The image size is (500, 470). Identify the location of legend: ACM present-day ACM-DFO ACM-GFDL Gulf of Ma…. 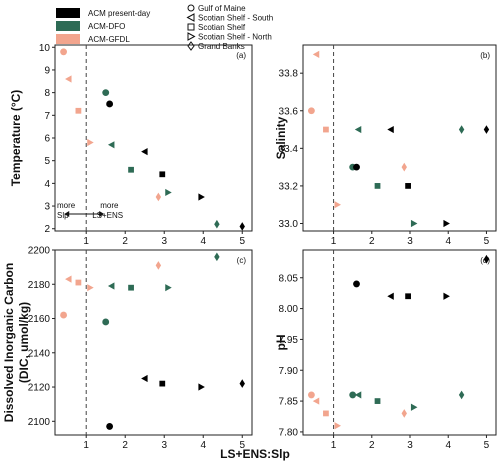
(164, 27).